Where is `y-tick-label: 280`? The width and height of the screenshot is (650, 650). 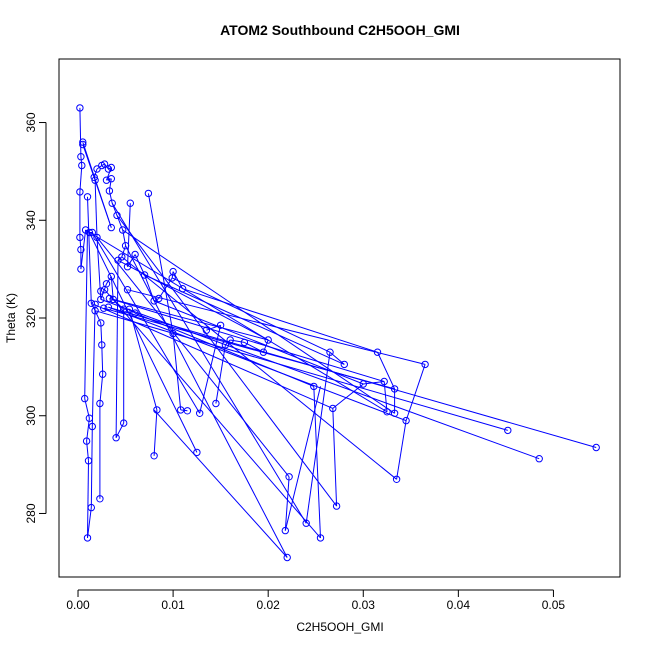
y-tick-label: 280 is located at coordinates (31, 513).